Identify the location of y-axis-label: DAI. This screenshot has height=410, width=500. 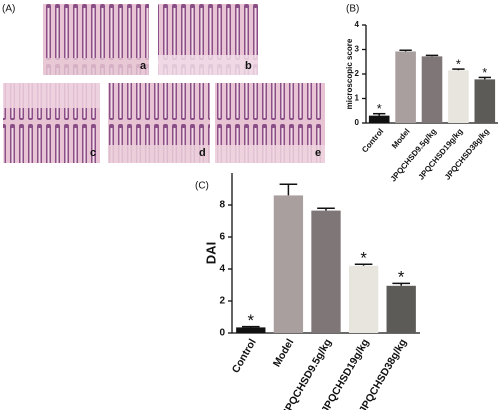
(210, 253).